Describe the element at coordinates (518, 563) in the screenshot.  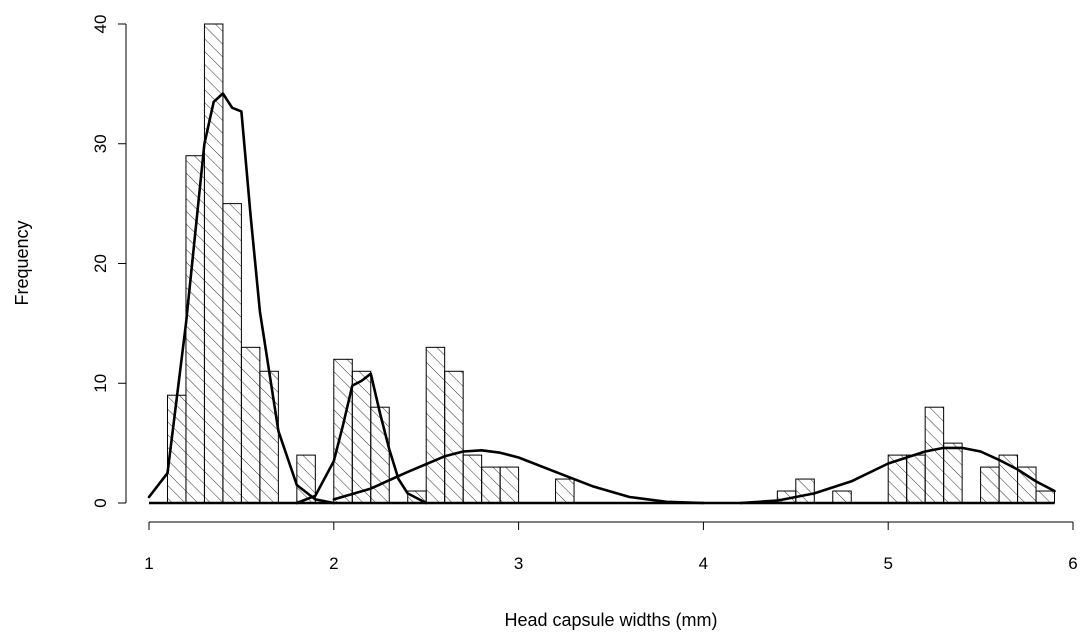
I see `x-tick-label: 3` at that location.